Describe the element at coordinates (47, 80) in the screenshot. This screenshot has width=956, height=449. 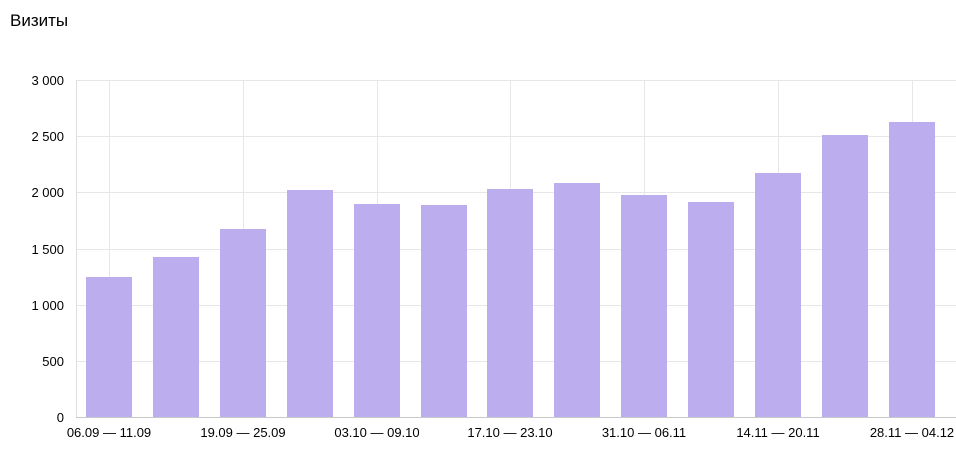
I see `y-axis-tick-label: 3 000` at that location.